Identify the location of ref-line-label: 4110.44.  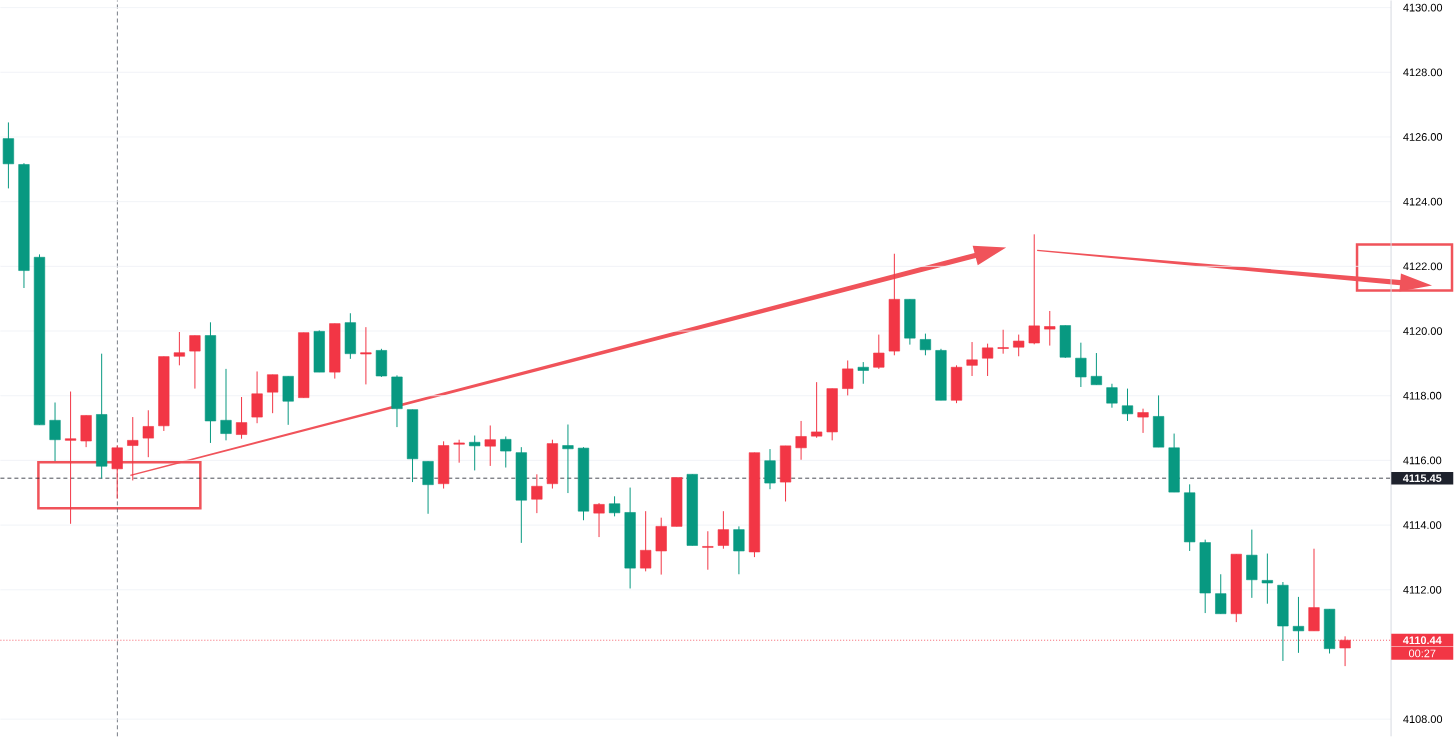
(1422, 640).